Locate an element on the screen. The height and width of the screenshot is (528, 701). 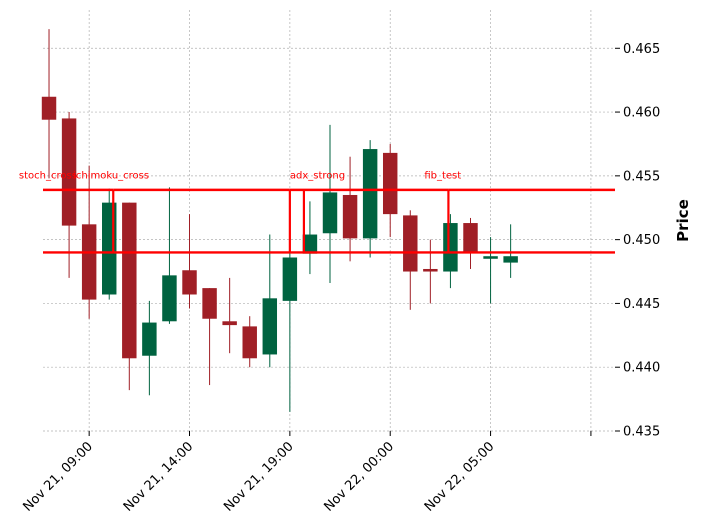
y-tick-label: 0.435 is located at coordinates (641, 432).